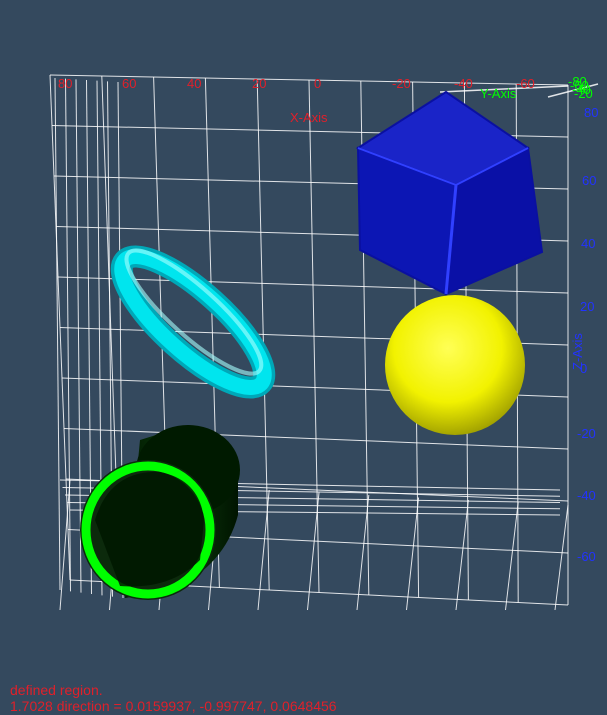 Image resolution: width=607 pixels, height=715 pixels. What do you see at coordinates (259, 83) in the screenshot?
I see `x-tick: 20` at bounding box center [259, 83].